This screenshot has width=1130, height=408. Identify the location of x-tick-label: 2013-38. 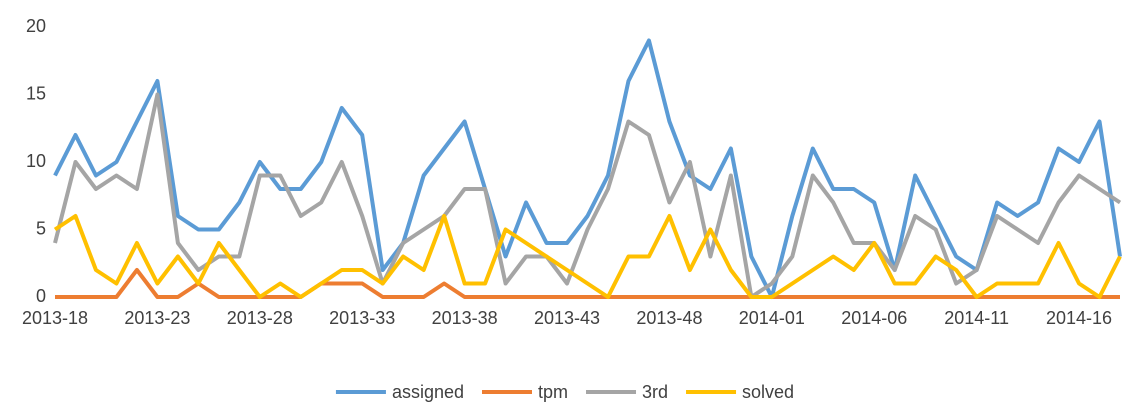
(465, 318).